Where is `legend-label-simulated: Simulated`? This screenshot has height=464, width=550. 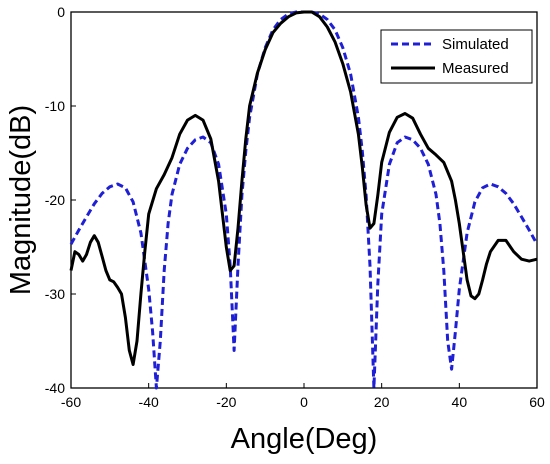
legend-label-simulated: Simulated is located at coordinates (475, 44).